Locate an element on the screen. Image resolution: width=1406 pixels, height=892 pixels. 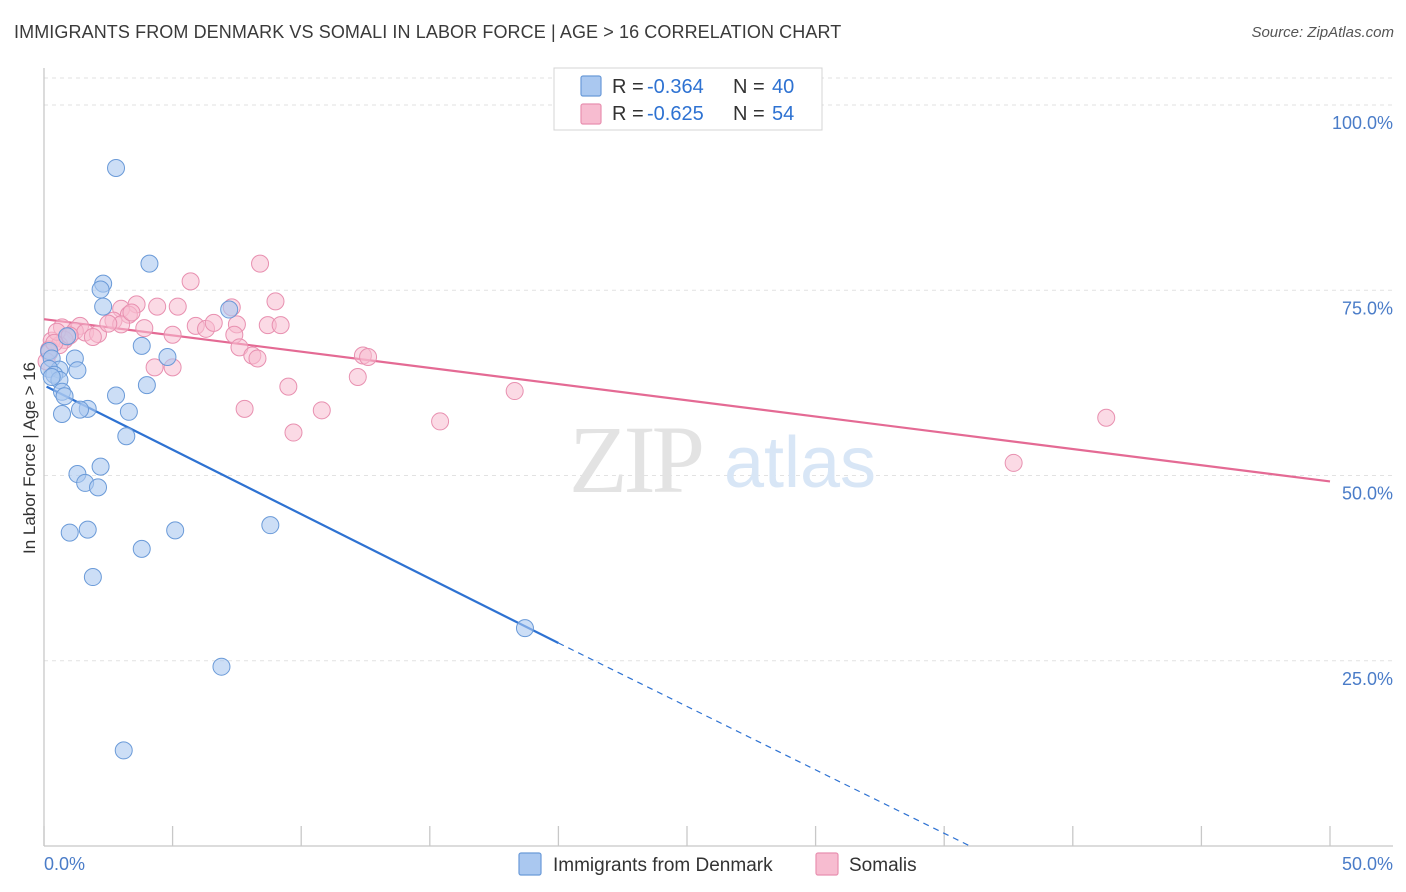
x-axis-tick-labels: 0.0% 50.0% is located at coordinates (718, 864).